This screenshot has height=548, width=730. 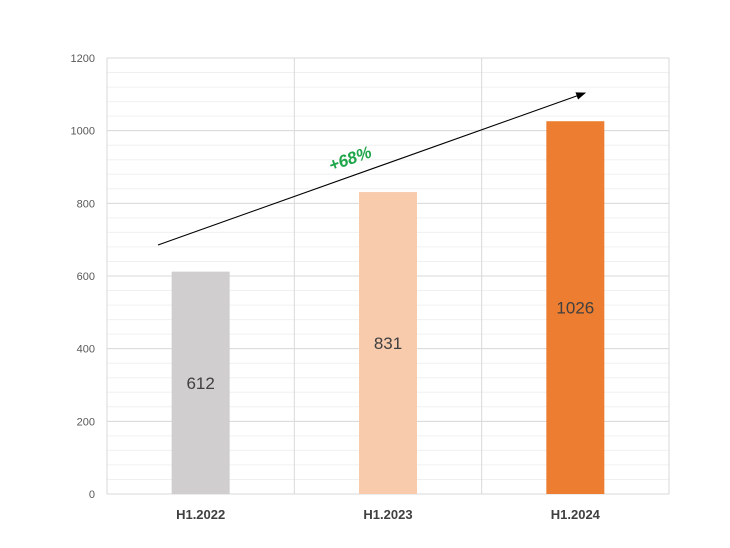 What do you see at coordinates (86, 350) in the screenshot?
I see `y-tick-label: 400` at bounding box center [86, 350].